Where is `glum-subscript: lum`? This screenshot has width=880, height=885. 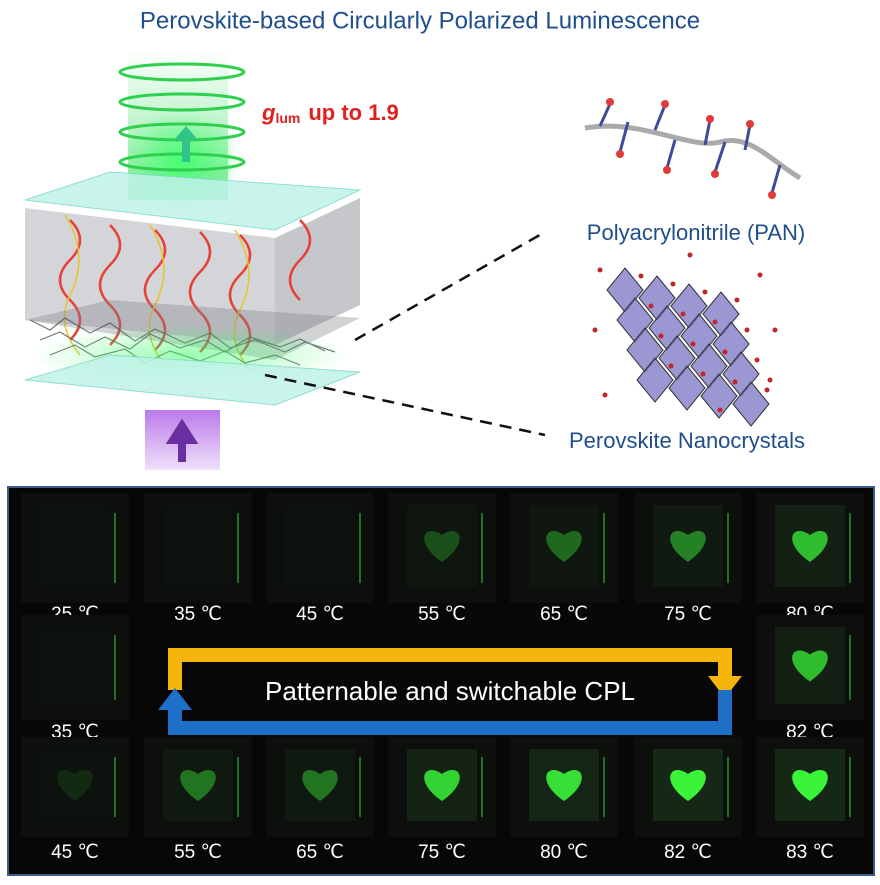 glum-subscript: lum is located at coordinates (287, 118).